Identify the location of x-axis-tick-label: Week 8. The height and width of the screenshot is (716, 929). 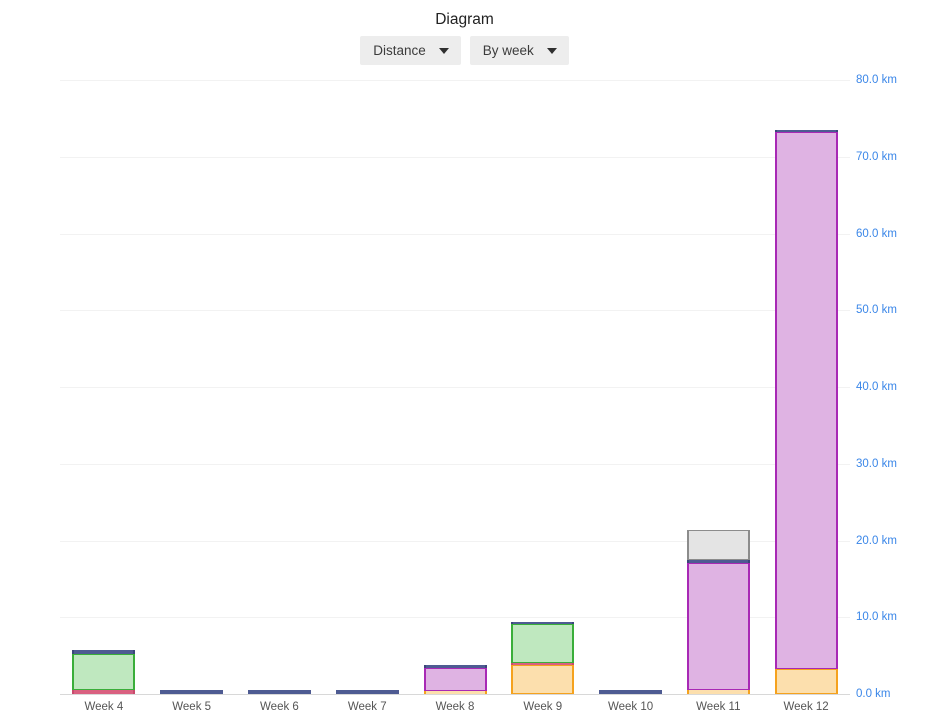
(455, 707).